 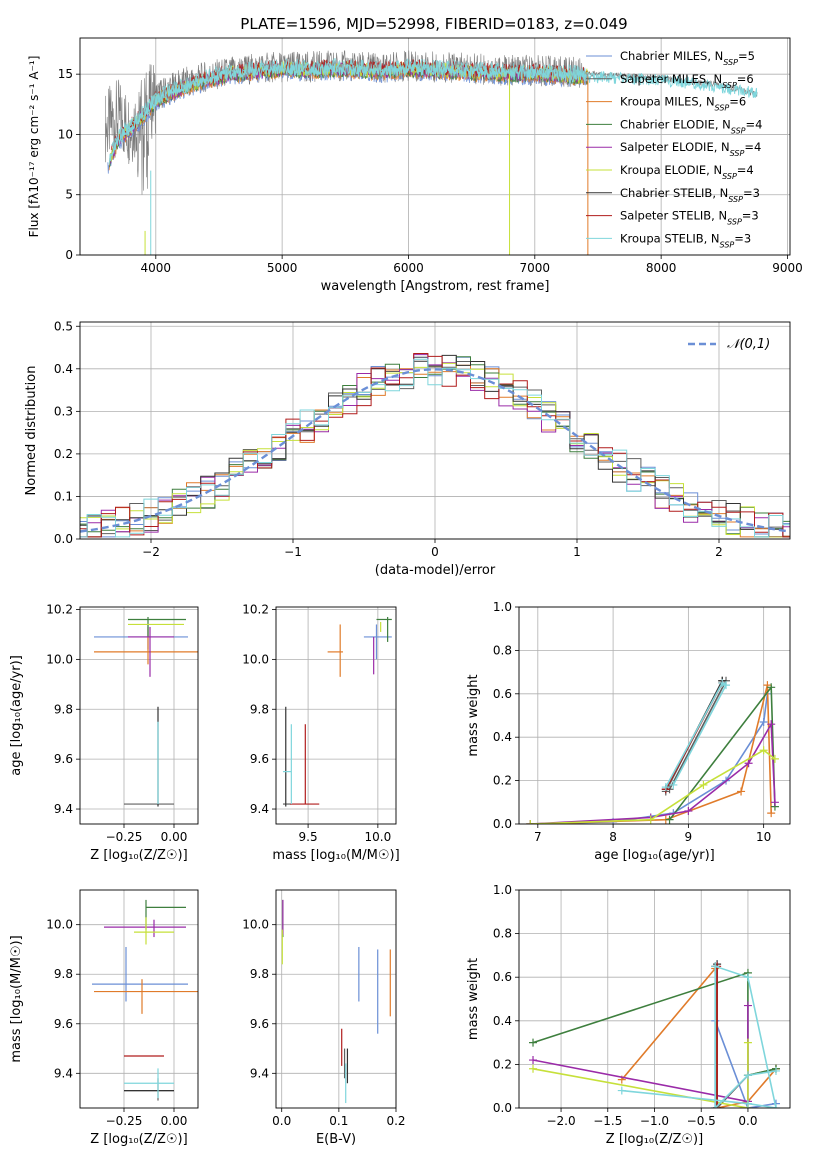 I want to click on spectrum-xlabel: wavelength [Angstrom, rest frame], so click(x=435, y=286).